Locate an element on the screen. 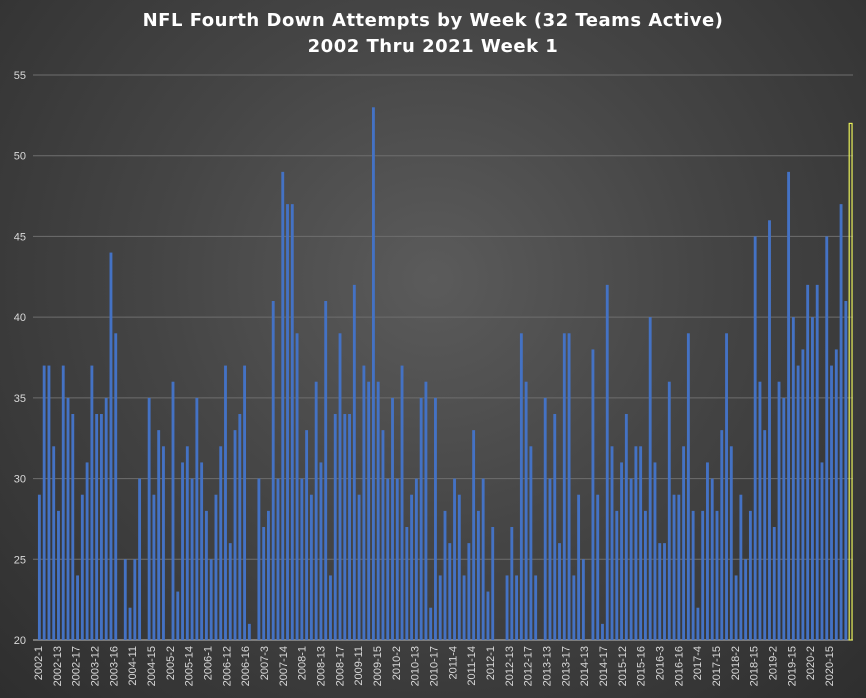 The image size is (866, 698). y-tick-label: 20 is located at coordinates (20, 641).